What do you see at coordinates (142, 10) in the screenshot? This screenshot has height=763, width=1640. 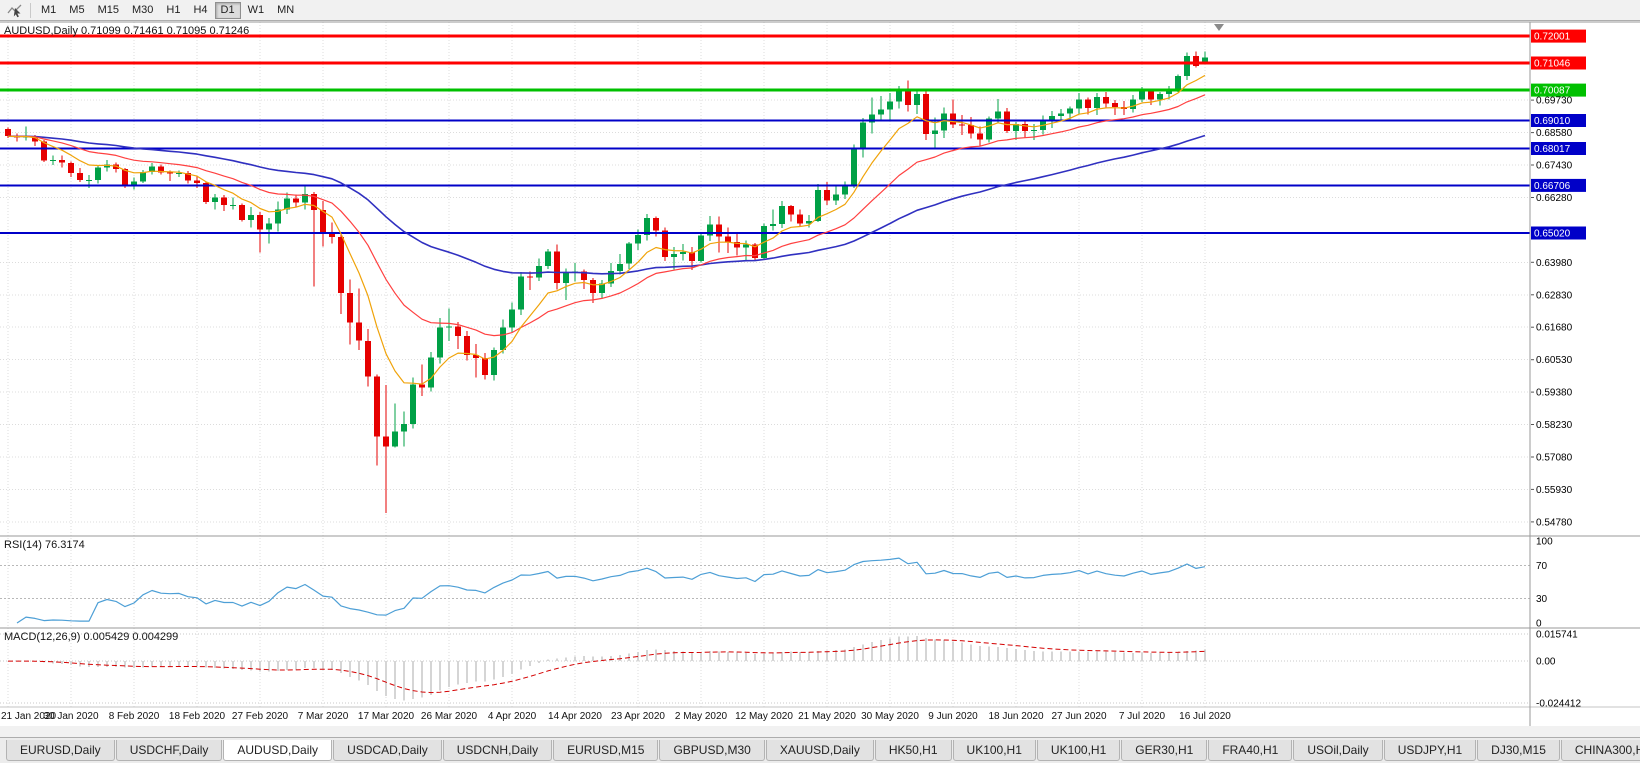 I see `timeframe-button-m30: M30` at bounding box center [142, 10].